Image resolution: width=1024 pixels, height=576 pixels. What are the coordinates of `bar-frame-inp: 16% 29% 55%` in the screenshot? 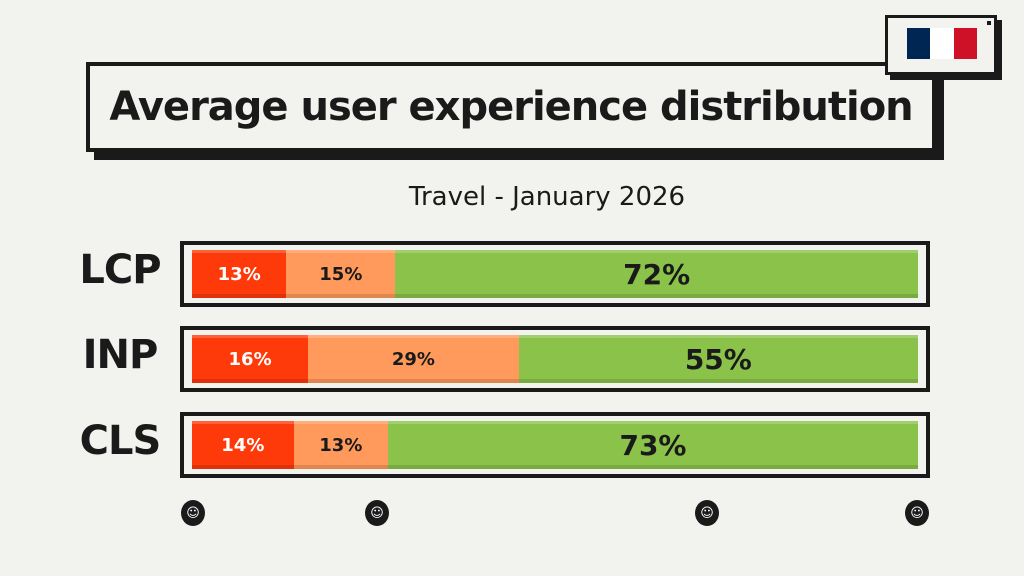 It's located at (555, 359).